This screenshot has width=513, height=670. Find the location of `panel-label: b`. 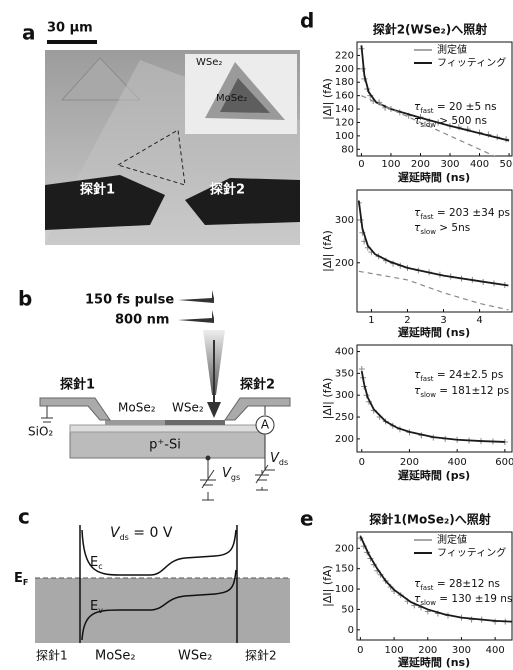

panel-label: b is located at coordinates (25, 299).